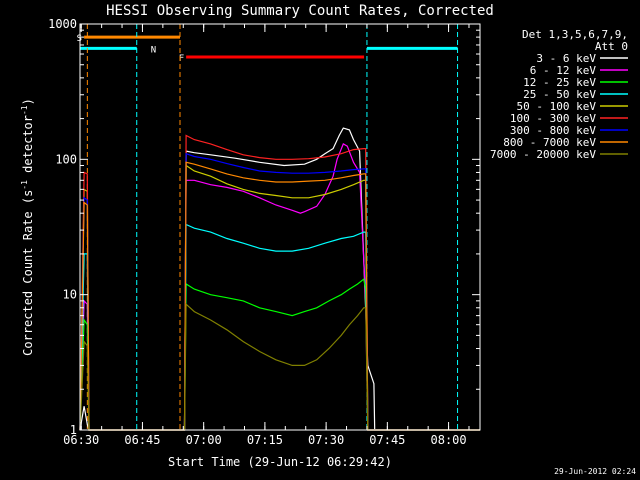 The image size is (640, 480). I want to click on legend-label-3: 12 - 25 keV, so click(559, 82).